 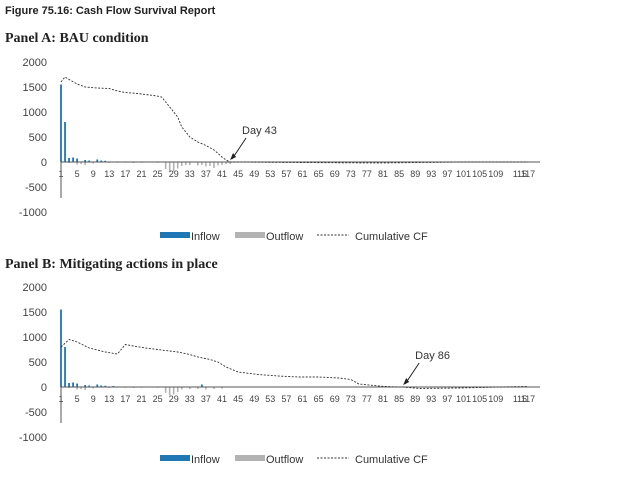 I want to click on x-tick-label: 13, so click(x=109, y=399).